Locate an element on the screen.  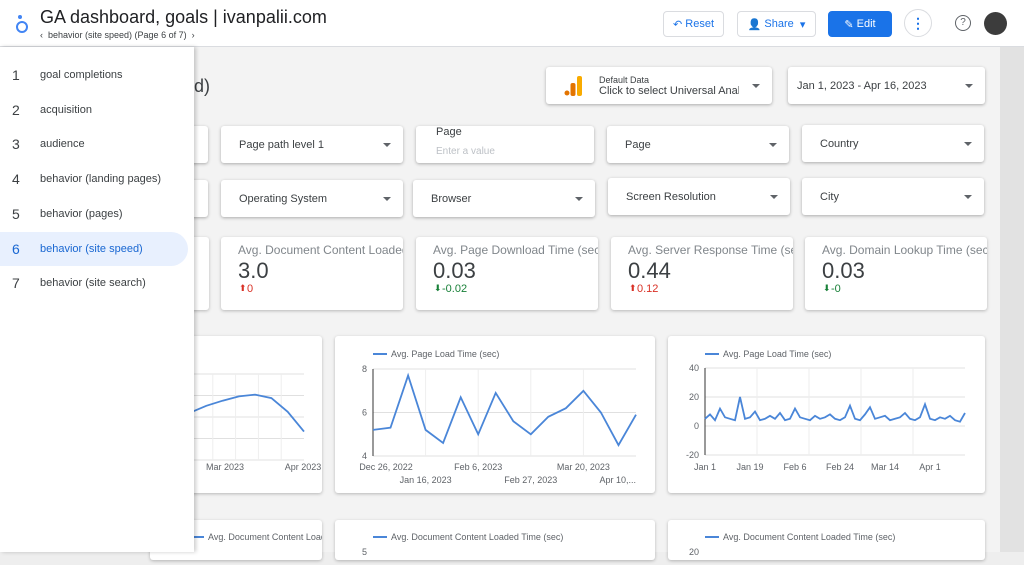
filter-control: Operating System is located at coordinates (312, 198).